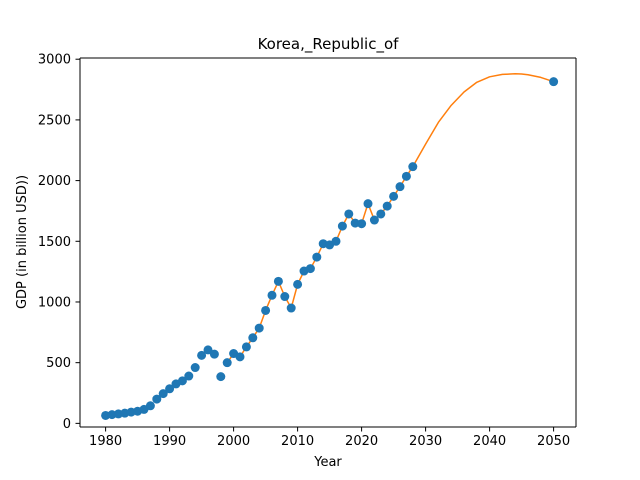 The image size is (640, 480). What do you see at coordinates (169, 441) in the screenshot?
I see `x-tick-label: 1990` at bounding box center [169, 441].